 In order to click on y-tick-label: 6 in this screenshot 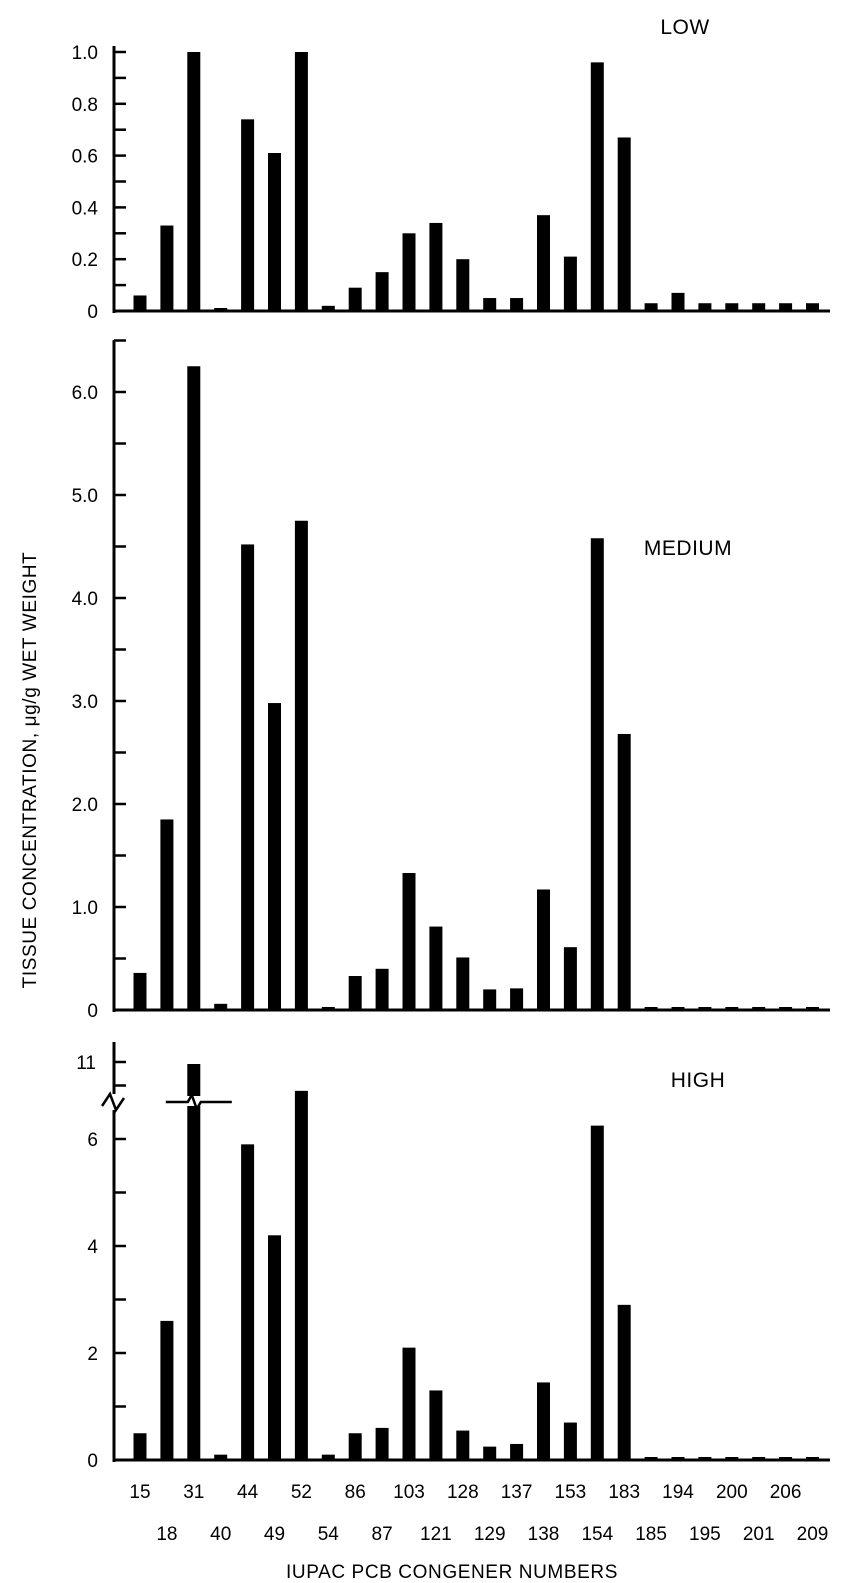, I will do `click(92, 1140)`.